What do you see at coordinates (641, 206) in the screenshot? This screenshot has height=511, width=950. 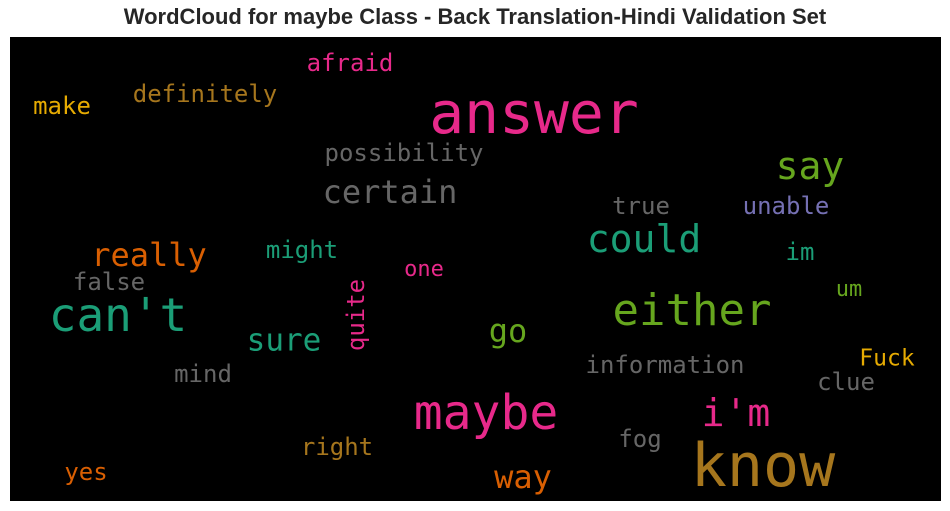 I see `word-true: true` at bounding box center [641, 206].